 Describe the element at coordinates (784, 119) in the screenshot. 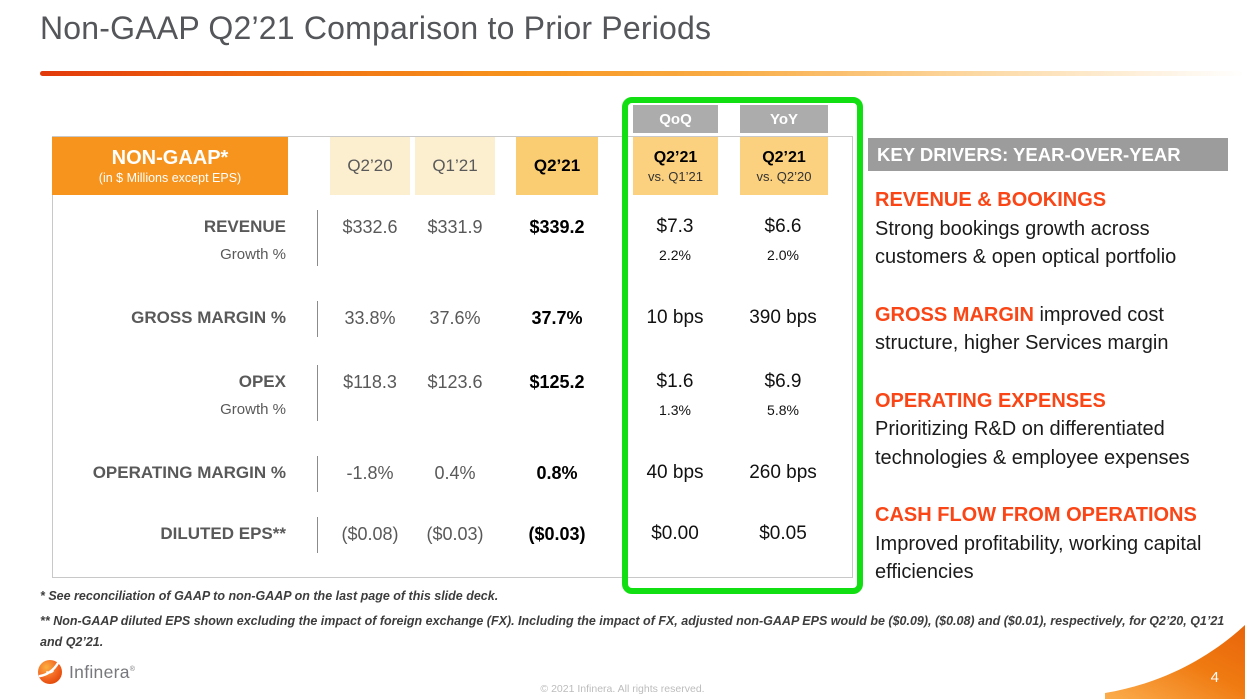

I see `column-header-yoy: YoY` at that location.